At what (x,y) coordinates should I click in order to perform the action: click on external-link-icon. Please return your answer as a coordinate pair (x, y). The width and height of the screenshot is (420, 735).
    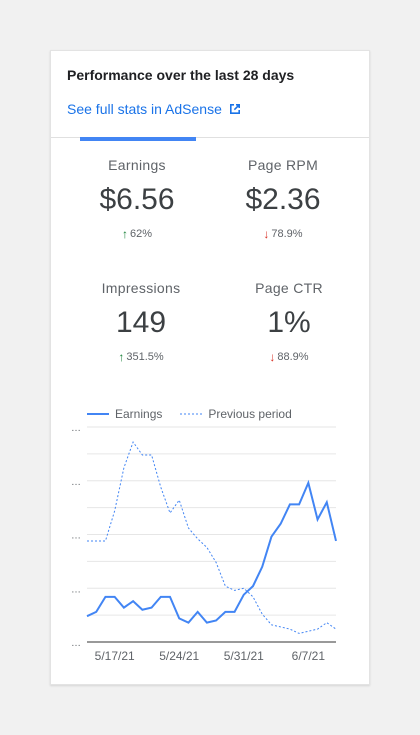
    Looking at the image, I should click on (235, 109).